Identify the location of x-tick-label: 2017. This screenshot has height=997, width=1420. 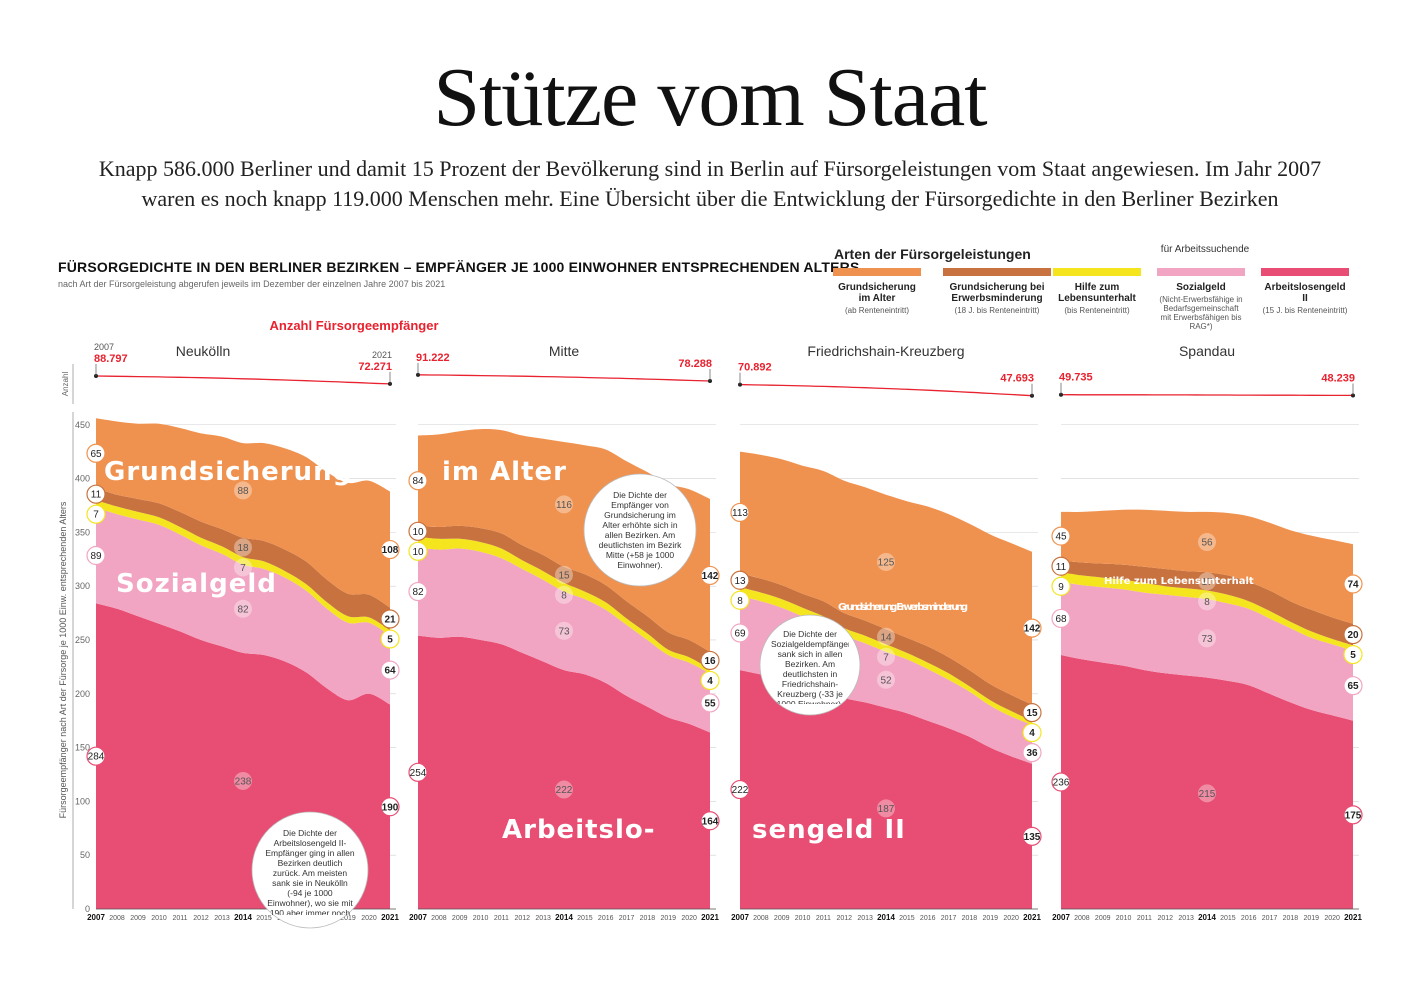
(949, 918).